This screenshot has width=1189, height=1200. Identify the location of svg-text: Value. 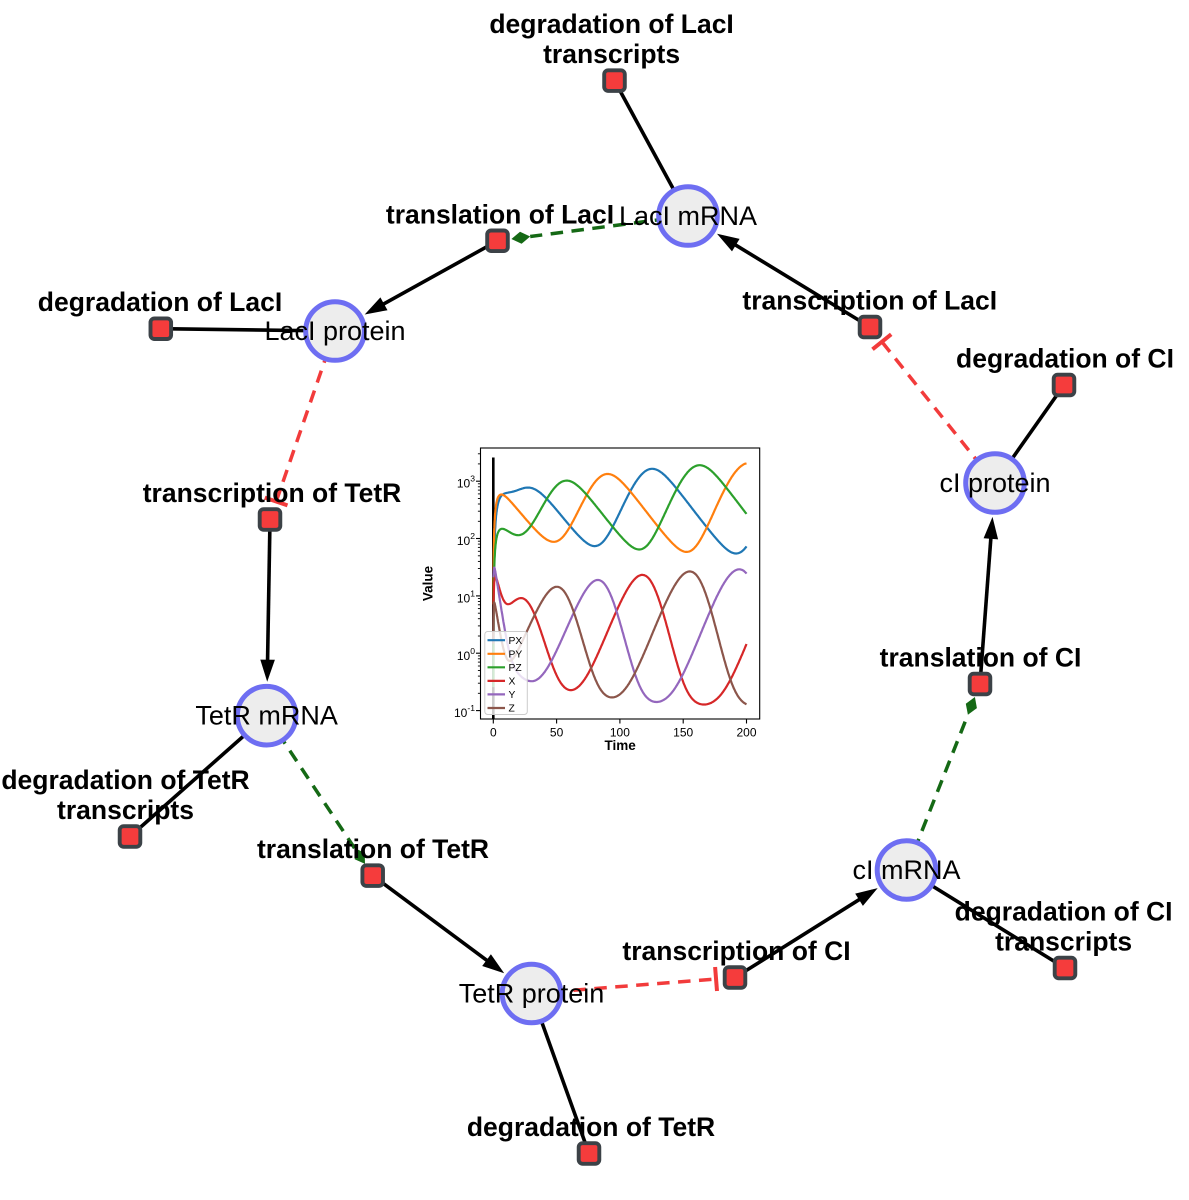
(428, 583).